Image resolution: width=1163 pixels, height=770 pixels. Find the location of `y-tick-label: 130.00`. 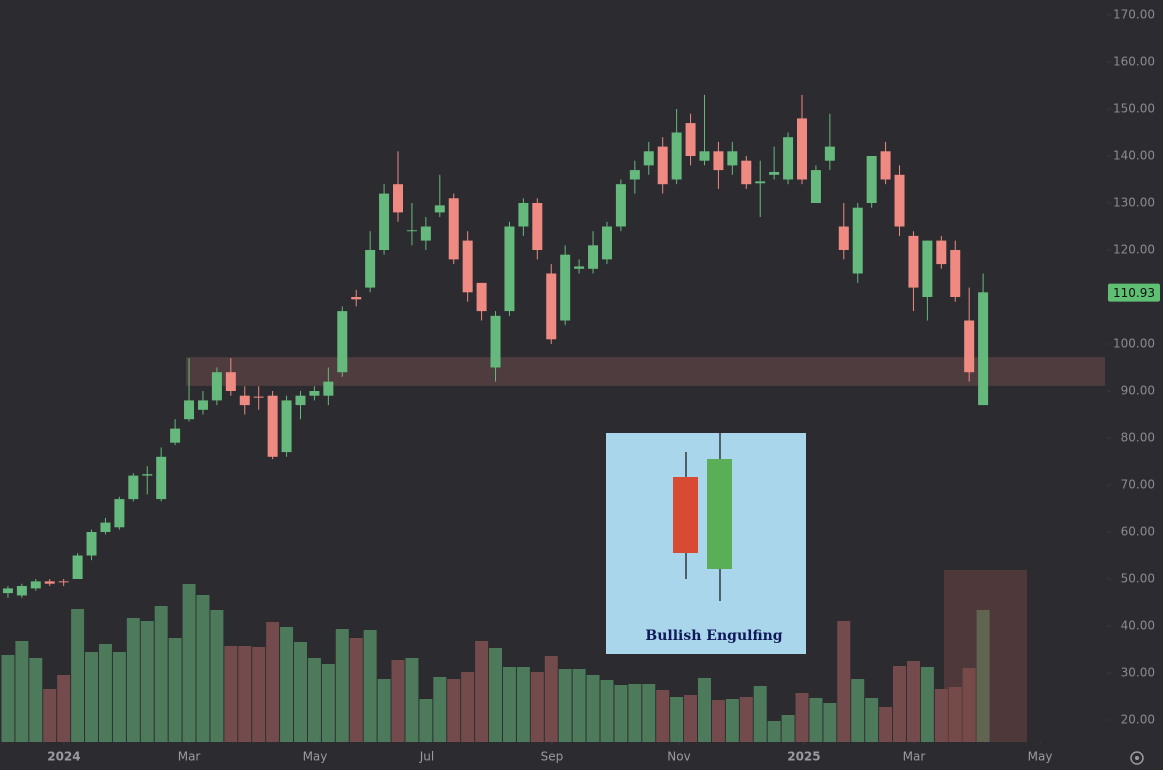

y-tick-label: 130.00 is located at coordinates (1134, 202).